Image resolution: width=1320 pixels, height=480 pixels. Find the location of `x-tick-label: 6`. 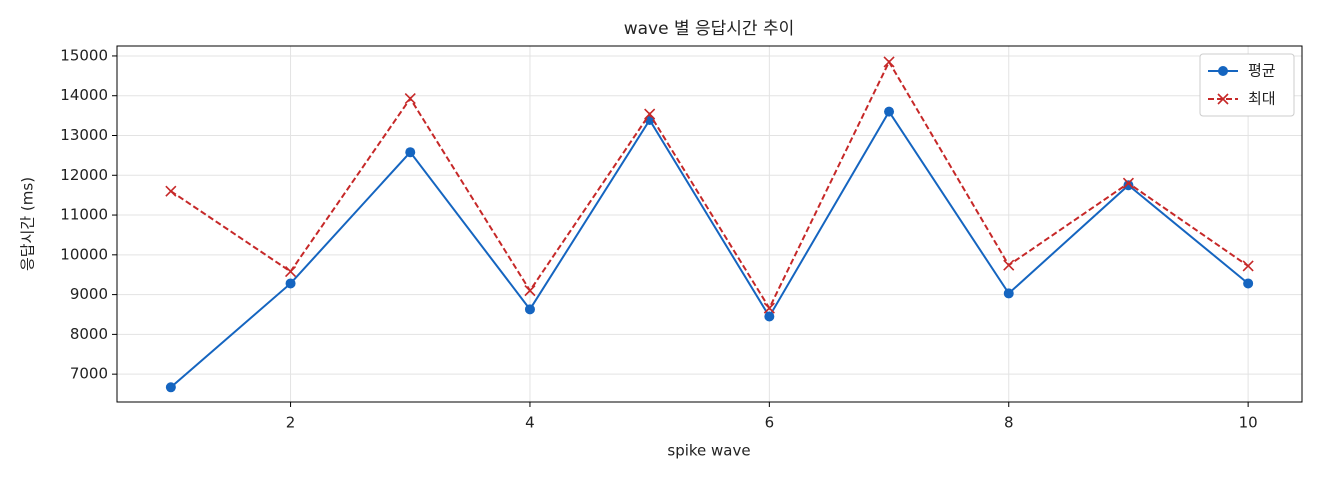

x-tick-label: 6 is located at coordinates (770, 423).